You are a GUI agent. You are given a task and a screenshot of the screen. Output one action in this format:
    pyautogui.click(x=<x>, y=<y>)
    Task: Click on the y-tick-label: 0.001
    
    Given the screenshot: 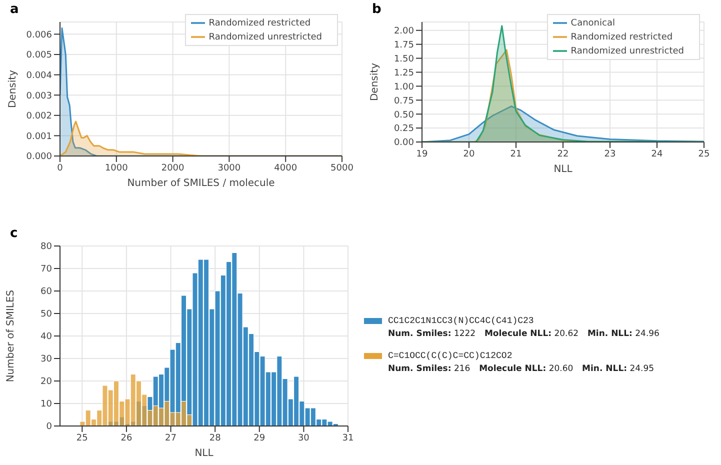 What is the action you would take?
    pyautogui.click(x=39, y=137)
    